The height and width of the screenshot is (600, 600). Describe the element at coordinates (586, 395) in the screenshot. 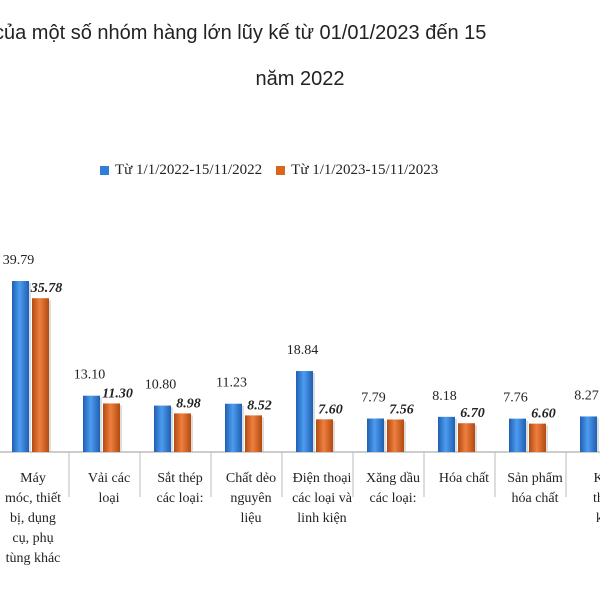

I see `data-label-series-1: 8.27` at that location.